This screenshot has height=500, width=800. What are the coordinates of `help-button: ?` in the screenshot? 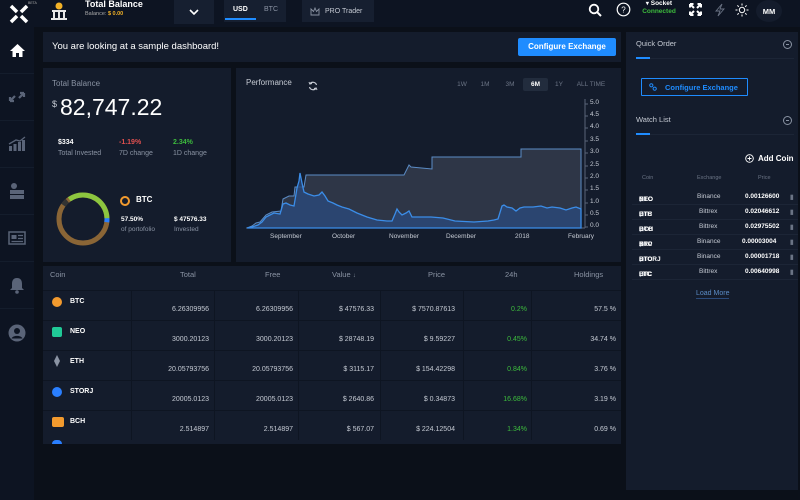 It's located at (623, 9).